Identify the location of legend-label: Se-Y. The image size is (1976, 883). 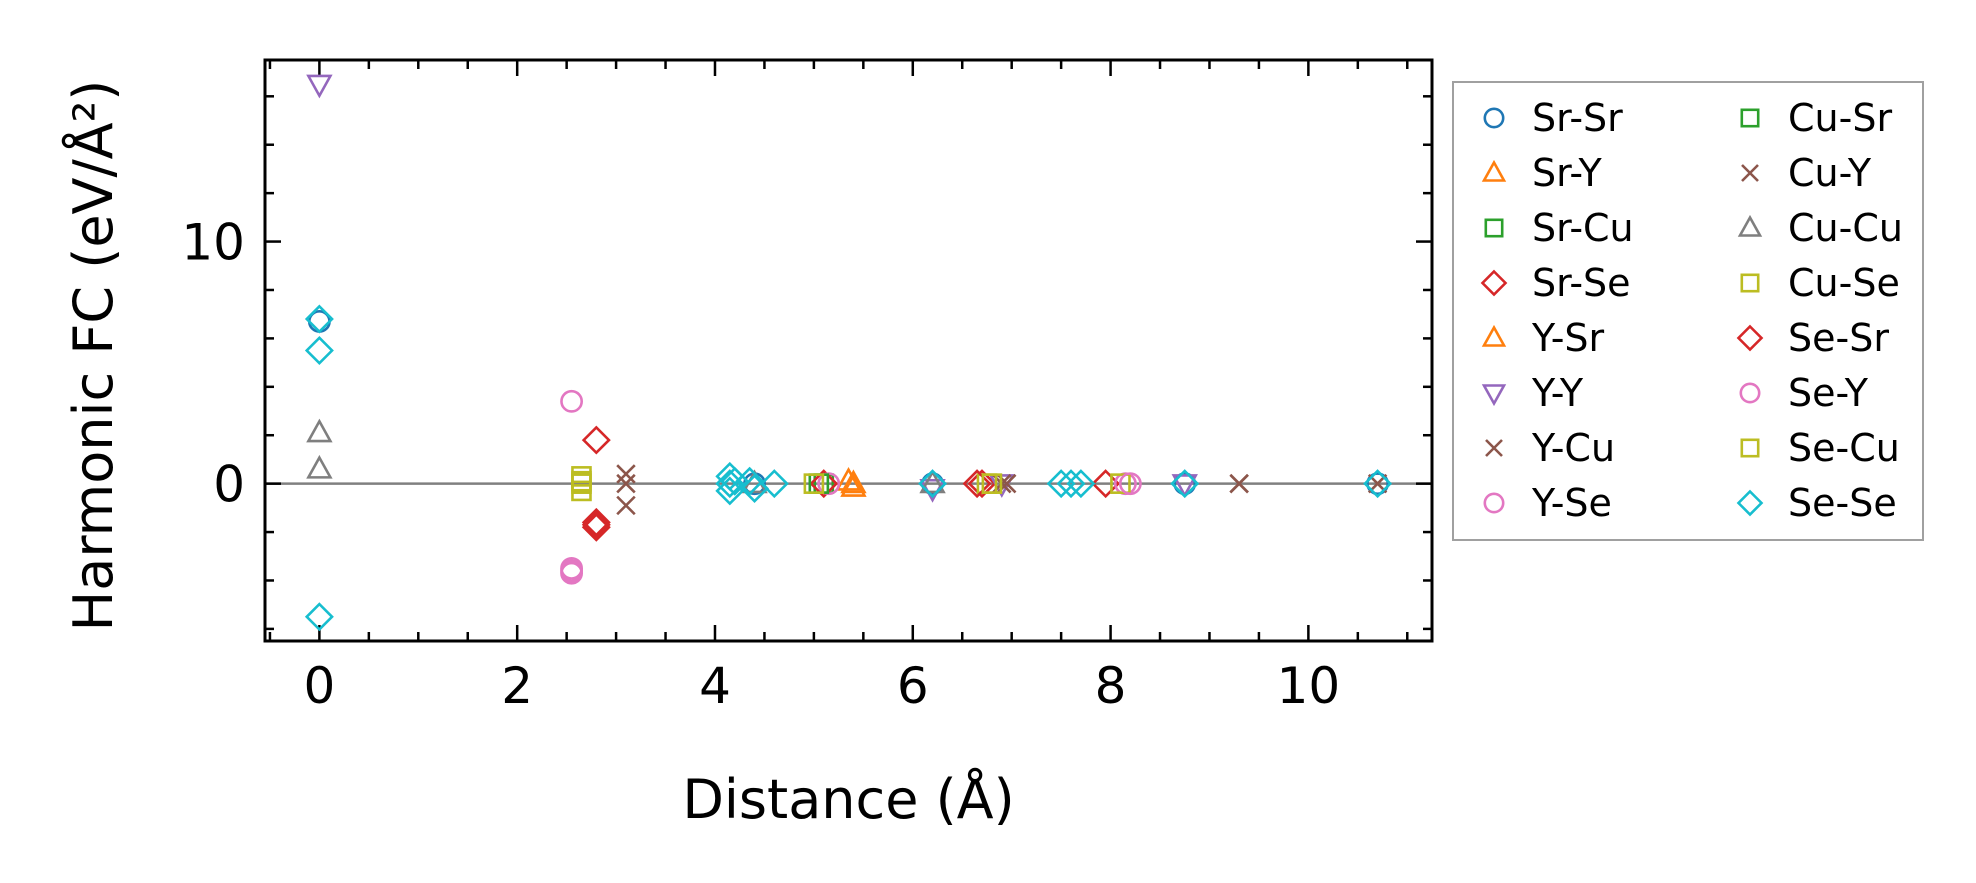
(1828, 393).